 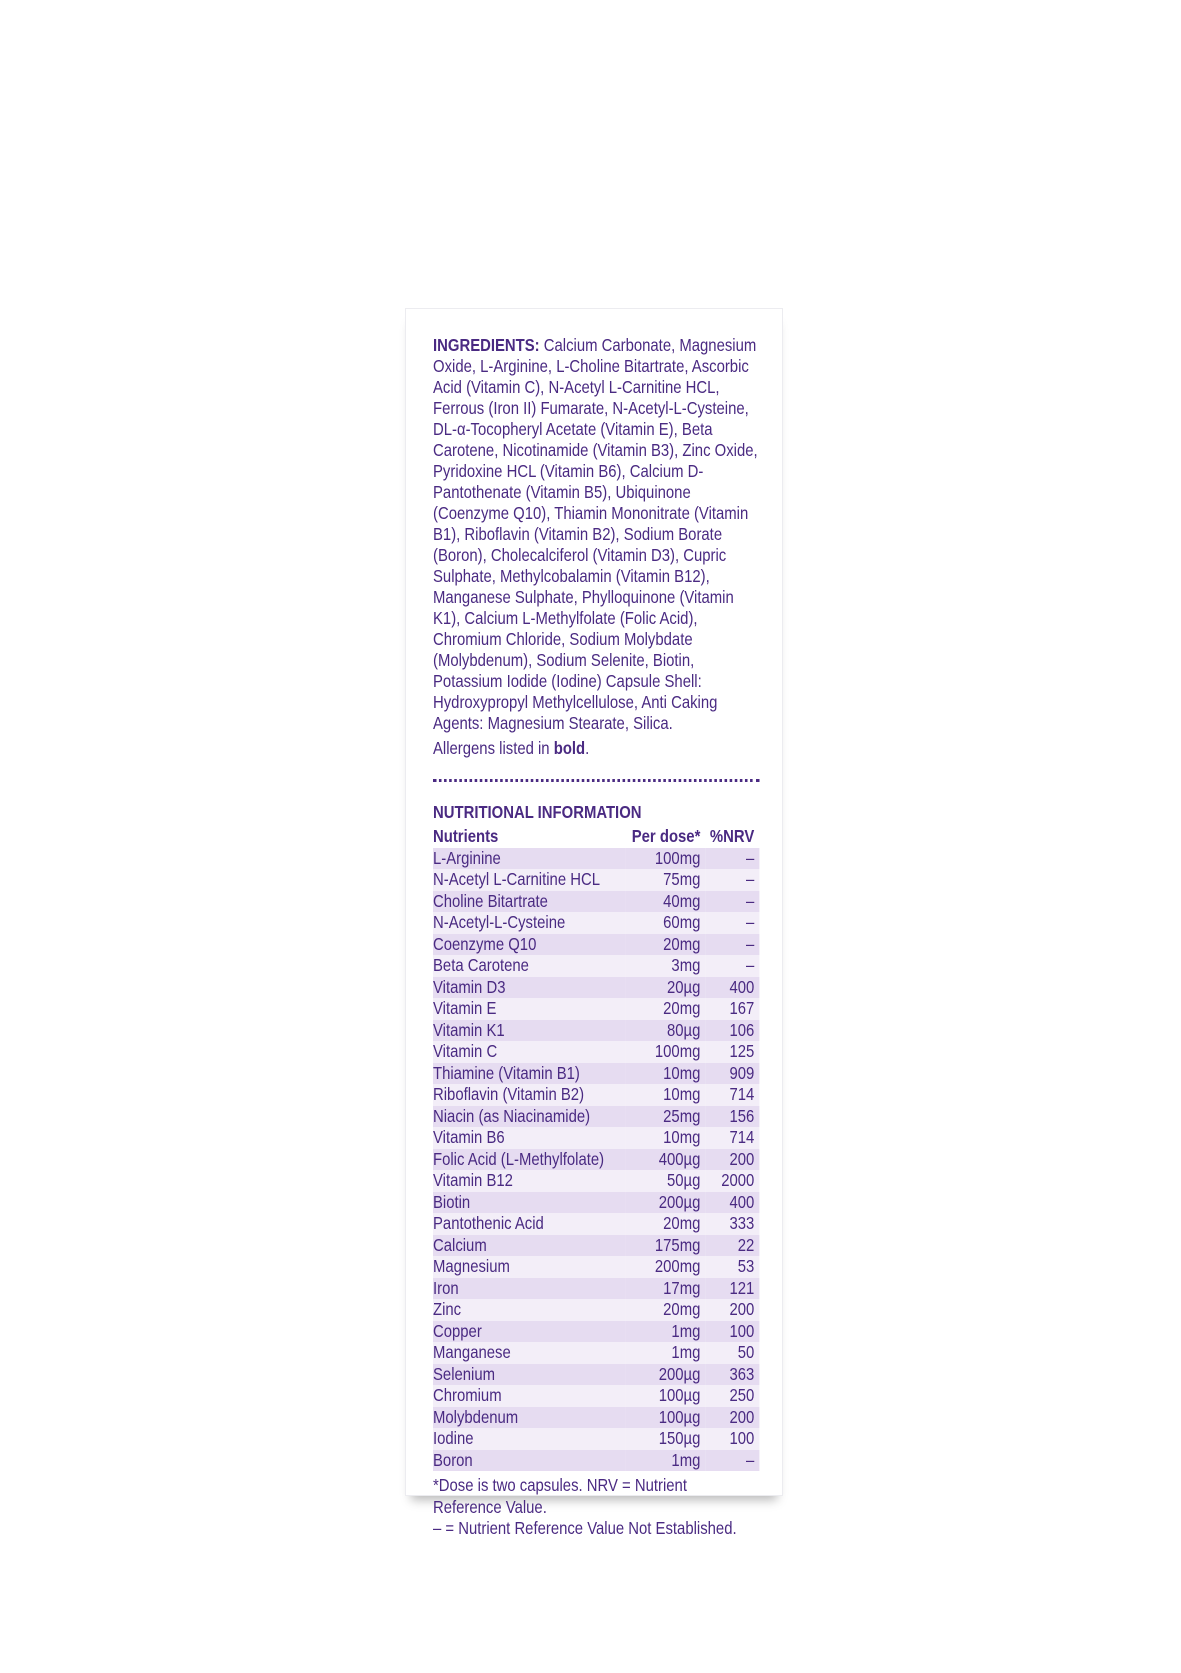 I want to click on nutrient-cell: 50µg, so click(x=665, y=1181).